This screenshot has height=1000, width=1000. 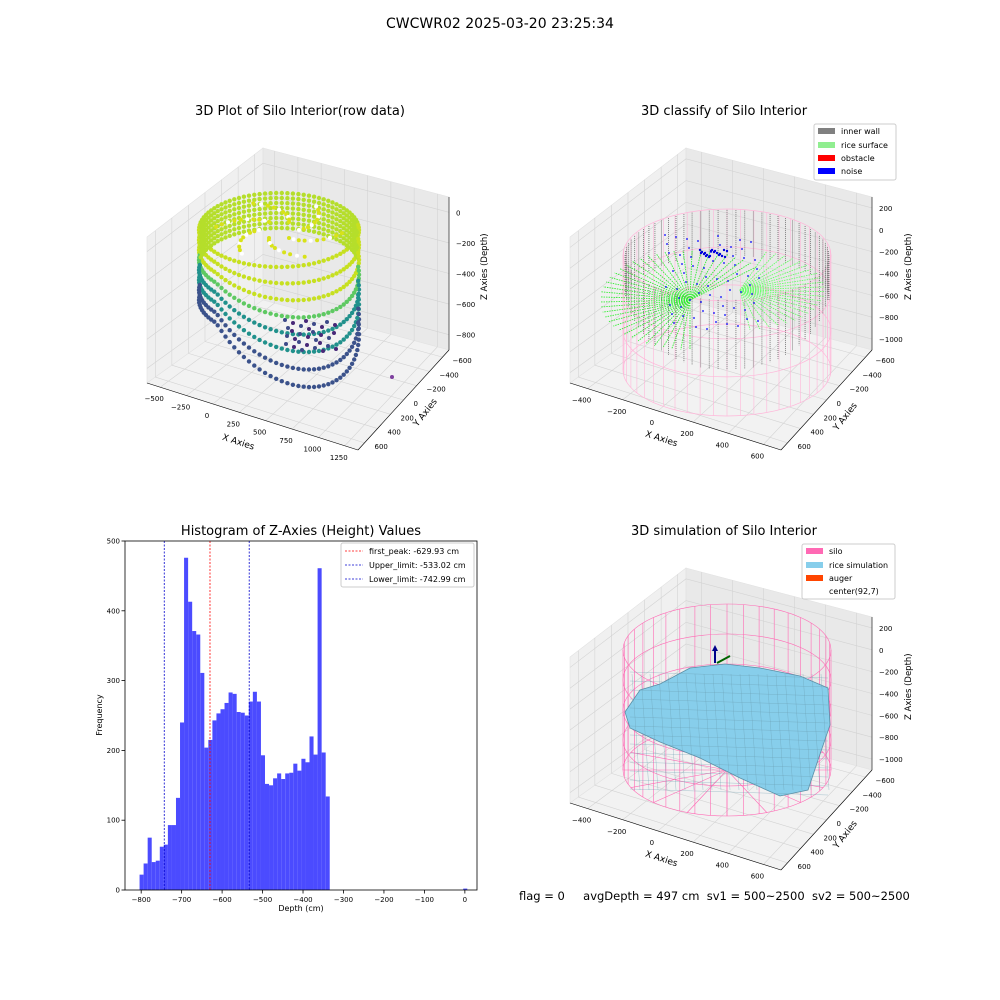 I want to click on p4-grid-y, so click(x=757, y=764).